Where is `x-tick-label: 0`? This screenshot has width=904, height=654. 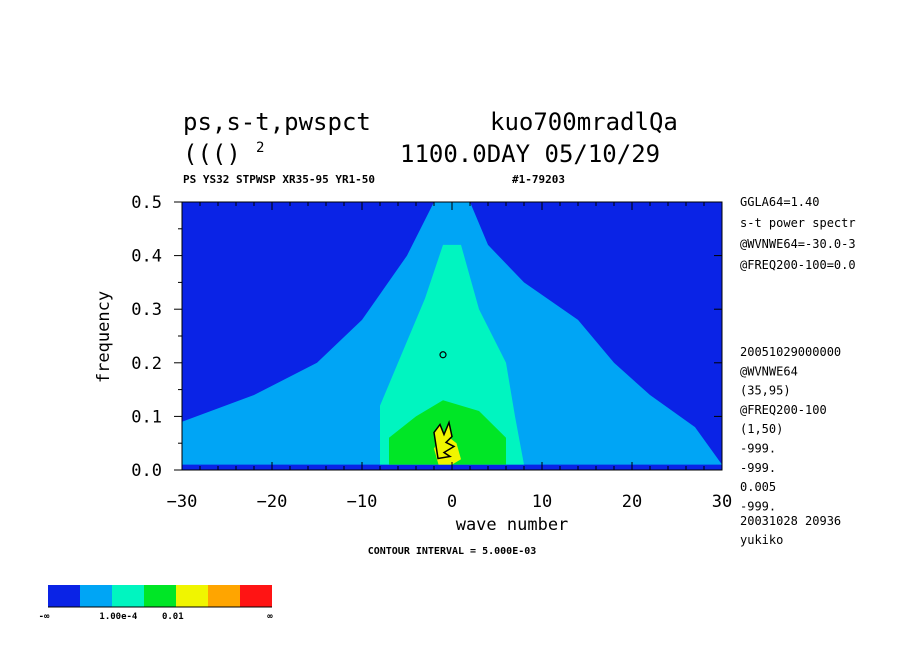
x-tick-label: 0 is located at coordinates (452, 502).